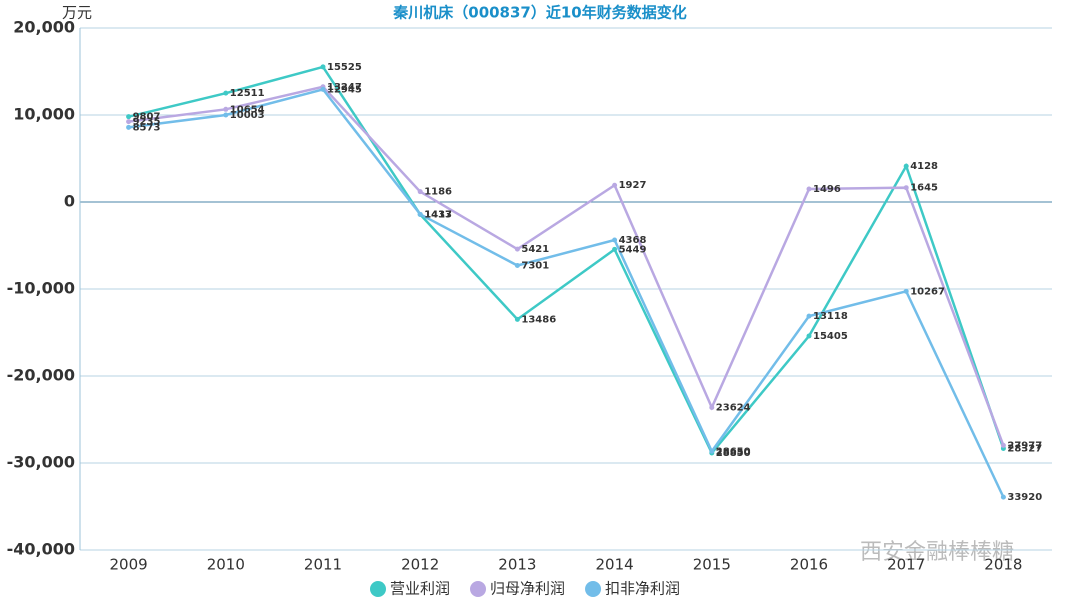 The width and height of the screenshot is (1080, 600). What do you see at coordinates (41, 462) in the screenshot?
I see `y-tick-label: -30,000` at bounding box center [41, 462].